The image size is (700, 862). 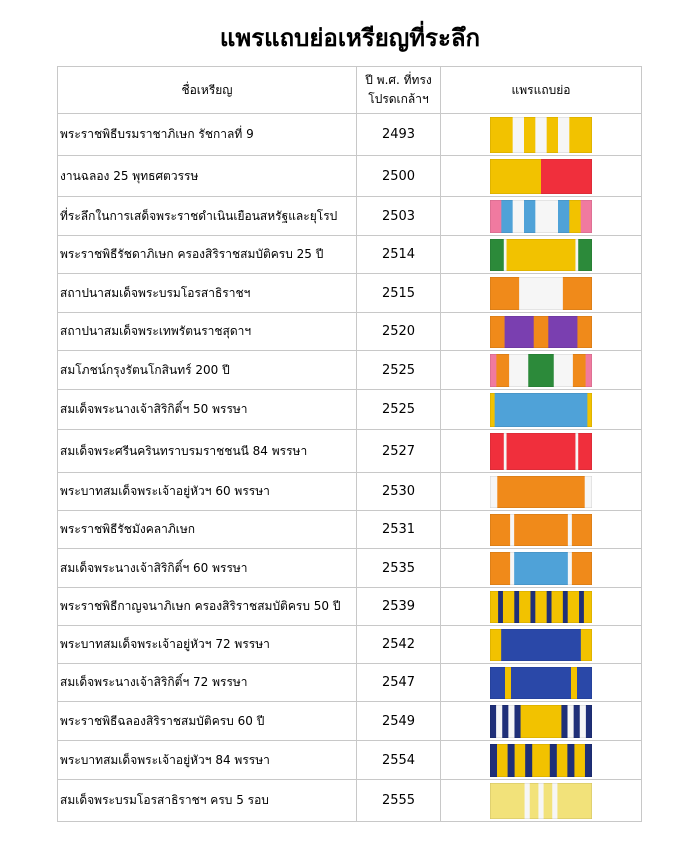 What do you see at coordinates (207, 529) in the screenshot?
I see `medal-name: พระราชพิธีรัชมังคลาภิเษก` at bounding box center [207, 529].